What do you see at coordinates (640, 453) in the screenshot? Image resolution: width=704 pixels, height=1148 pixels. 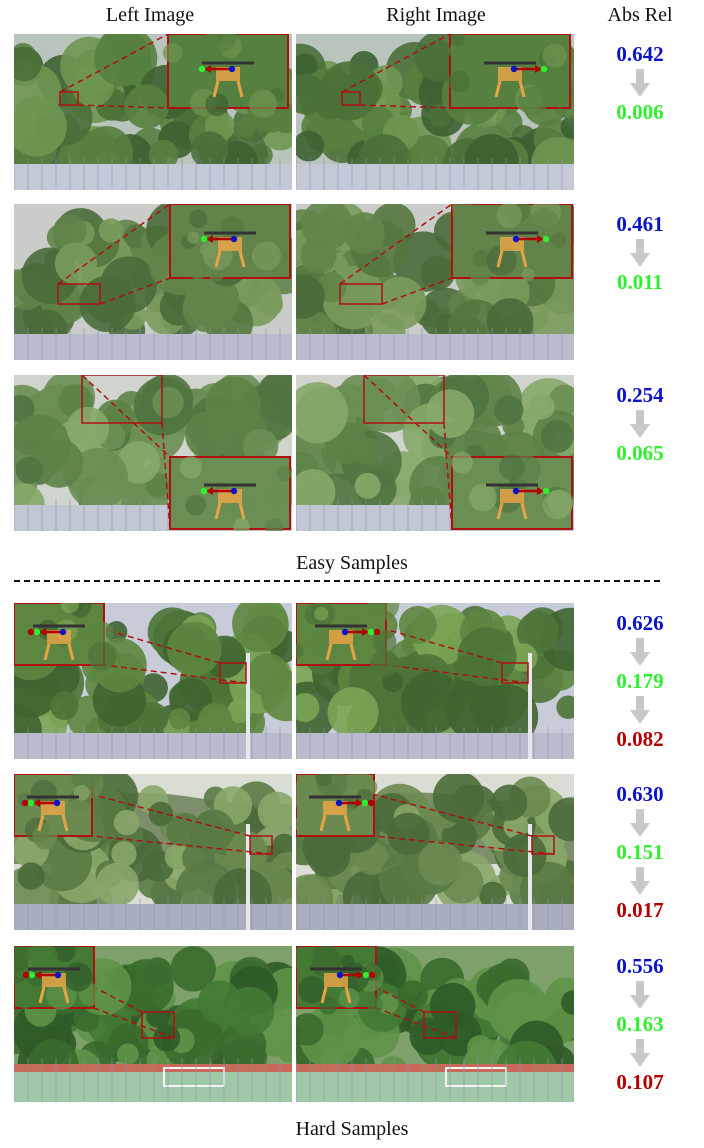 I see `abs-rel-value-improved: 0.065` at bounding box center [640, 453].